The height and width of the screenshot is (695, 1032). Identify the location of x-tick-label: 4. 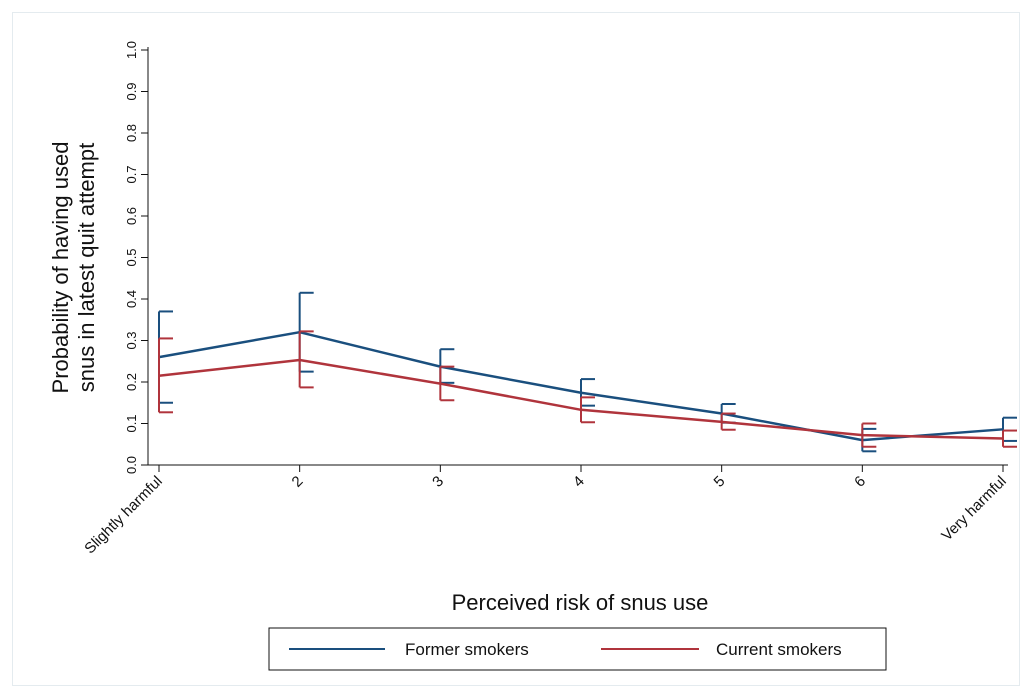
(579, 482).